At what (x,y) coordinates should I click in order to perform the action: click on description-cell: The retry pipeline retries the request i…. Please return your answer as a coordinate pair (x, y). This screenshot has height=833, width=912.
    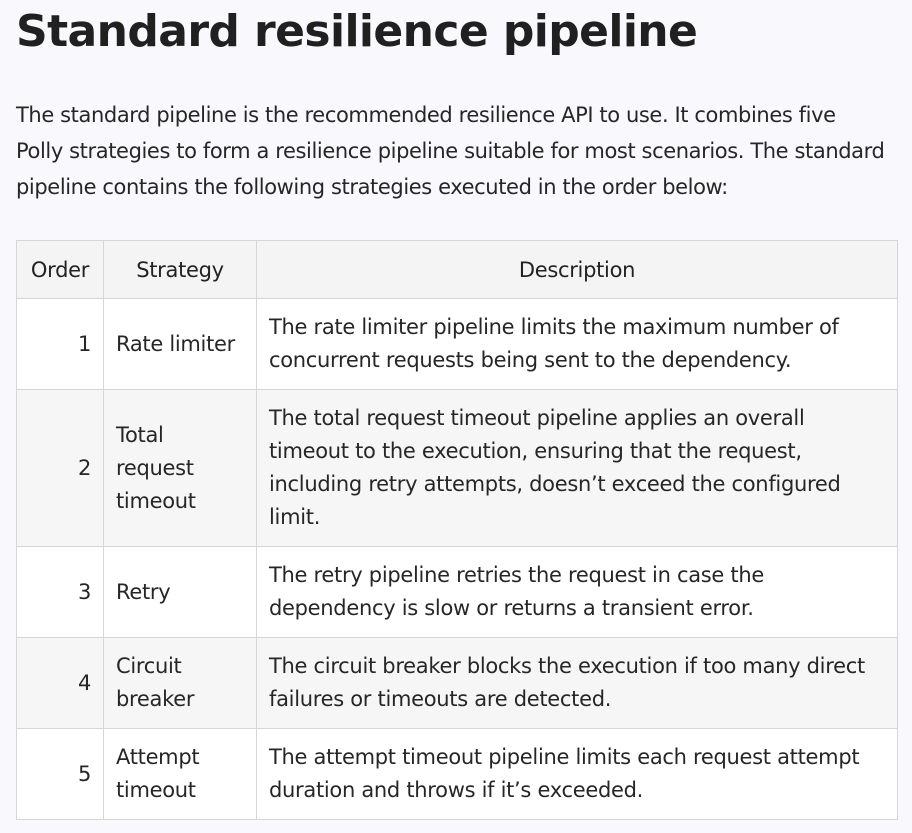
    Looking at the image, I should click on (577, 592).